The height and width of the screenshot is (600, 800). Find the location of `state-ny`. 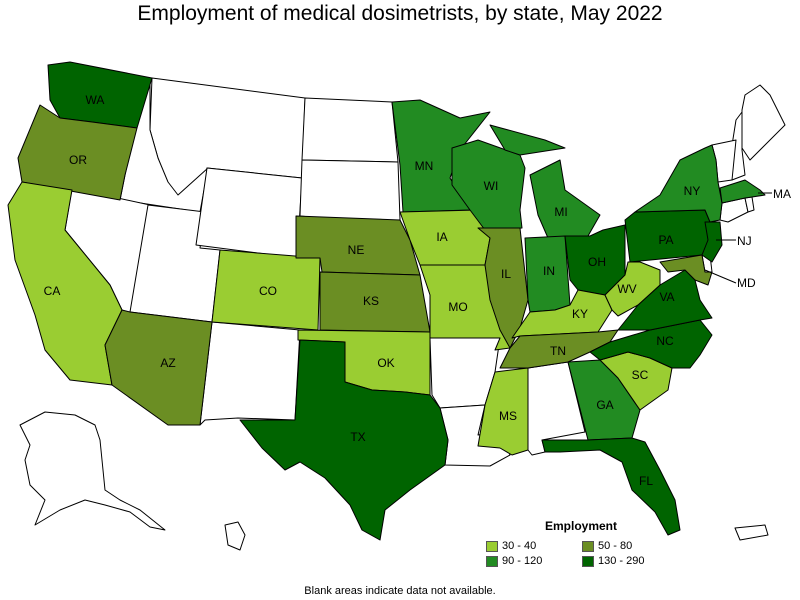

state-ny is located at coordinates (678, 183).